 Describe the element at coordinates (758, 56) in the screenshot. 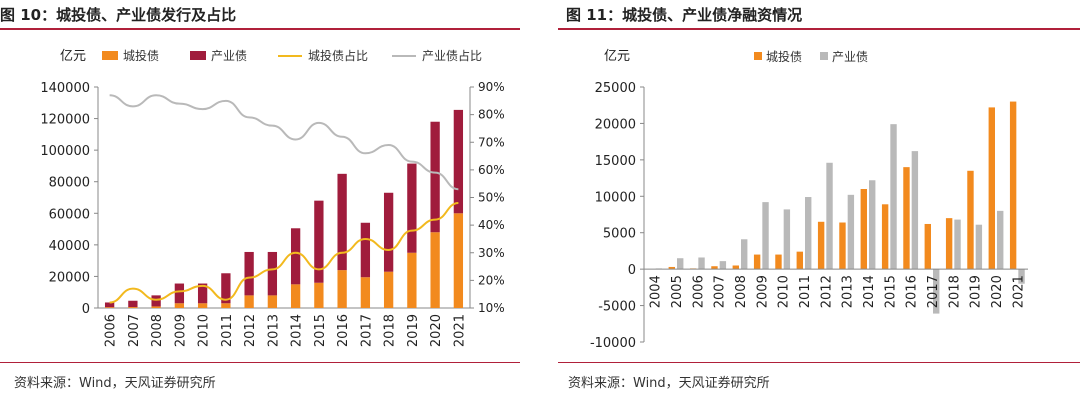

I see `legend-swatch-chengtou` at that location.